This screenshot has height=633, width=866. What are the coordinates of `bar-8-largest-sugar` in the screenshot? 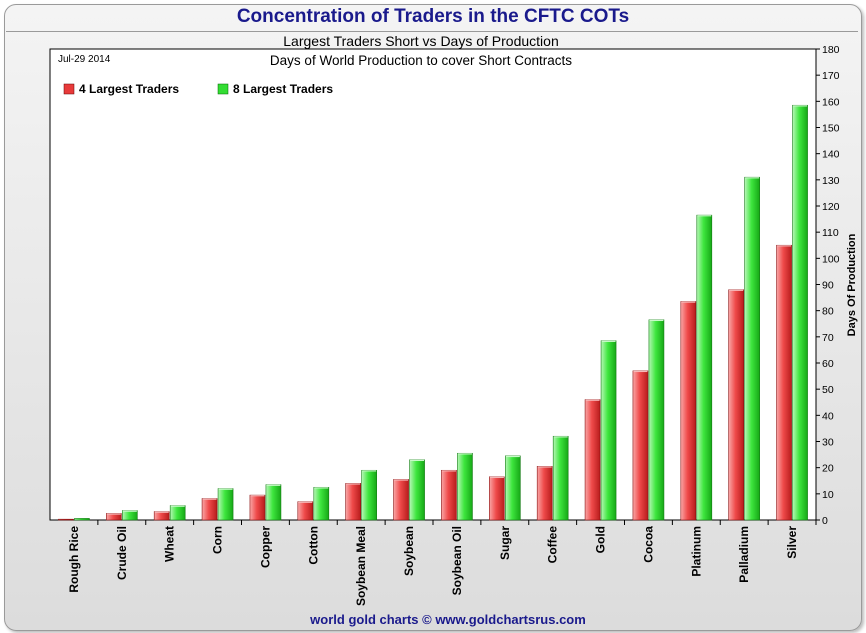 It's located at (513, 488).